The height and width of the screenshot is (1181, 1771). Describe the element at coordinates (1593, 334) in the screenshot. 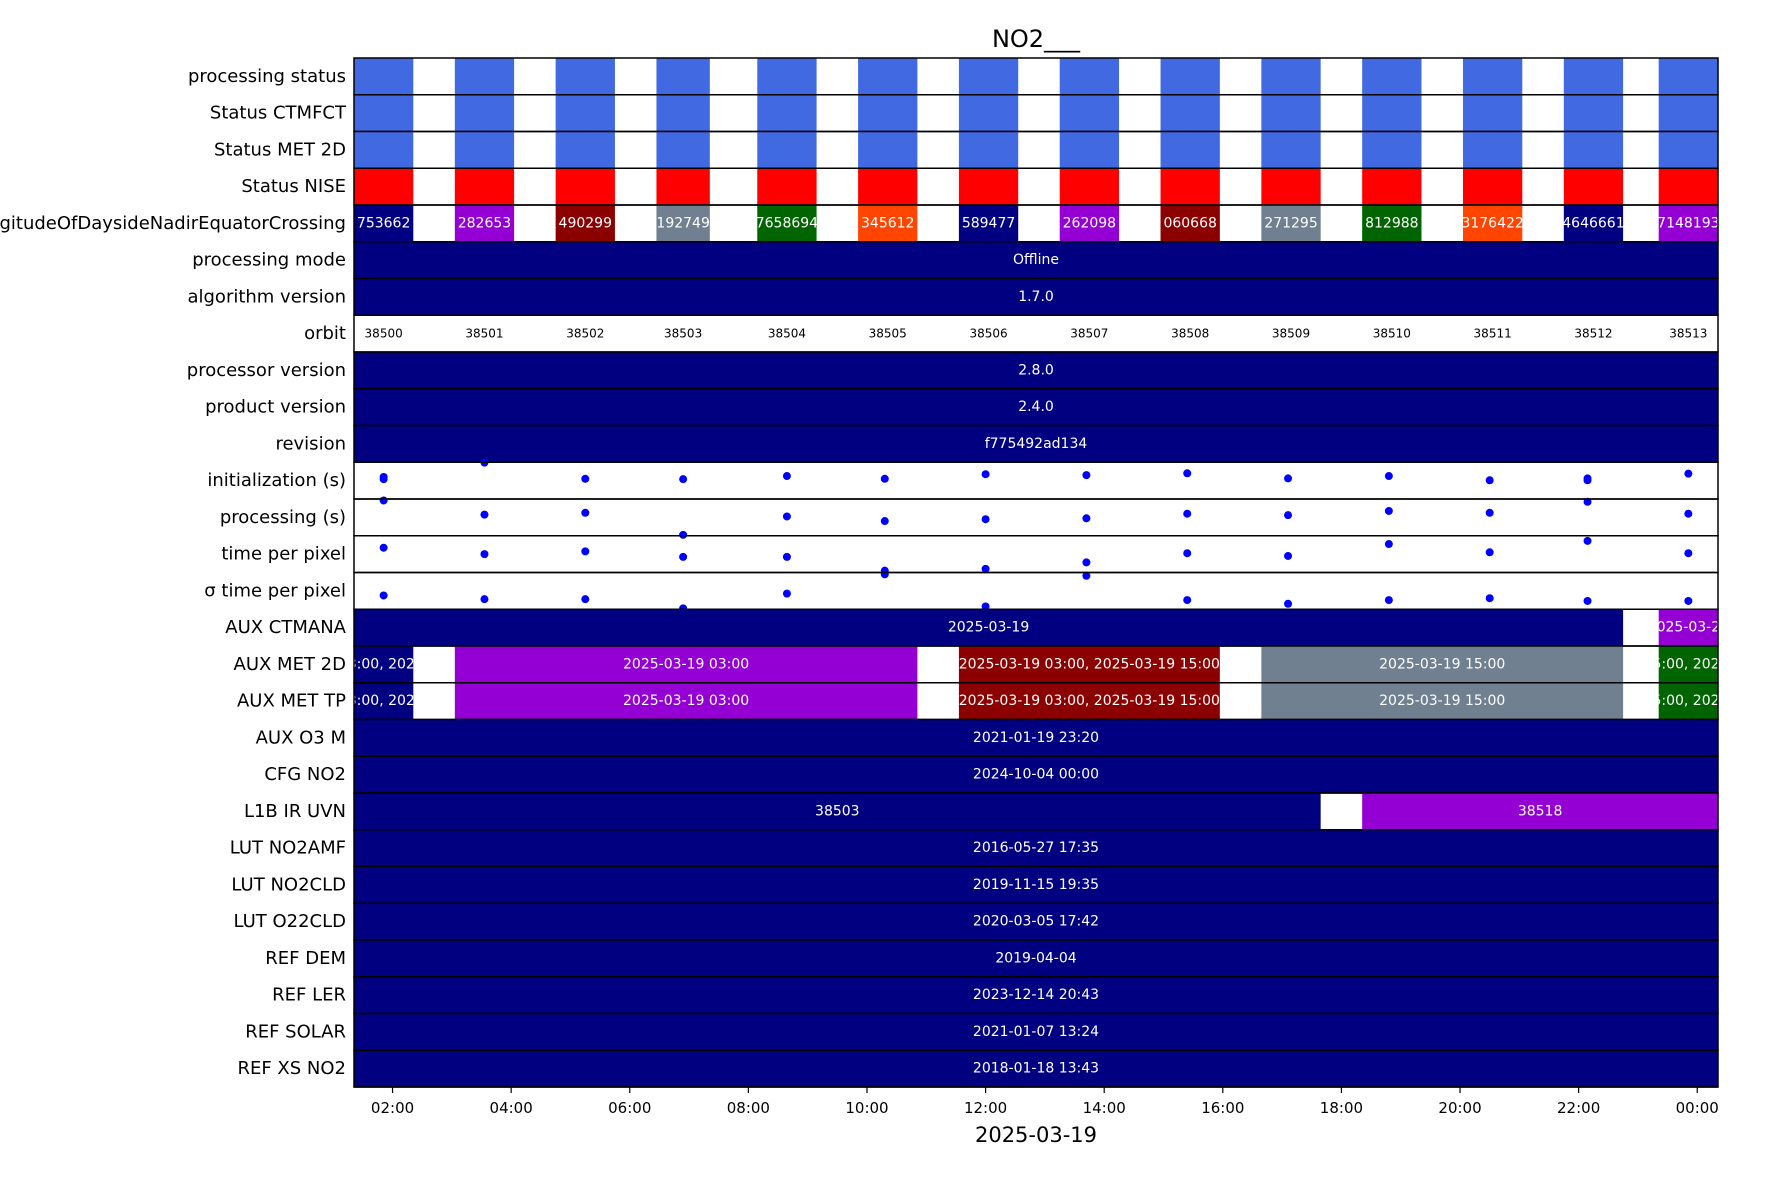

I see `orbit-number: 38512` at that location.